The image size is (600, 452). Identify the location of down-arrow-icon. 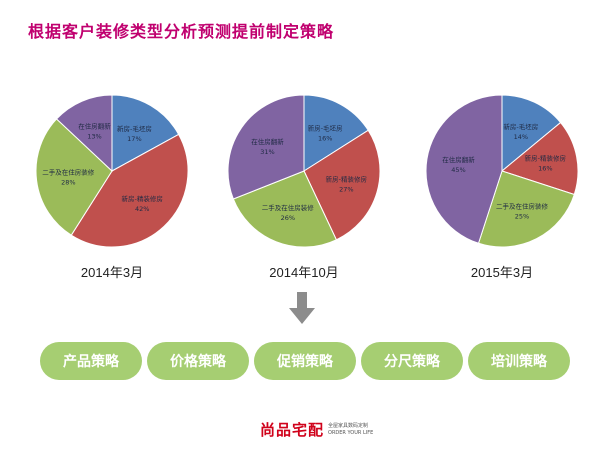
(302, 308).